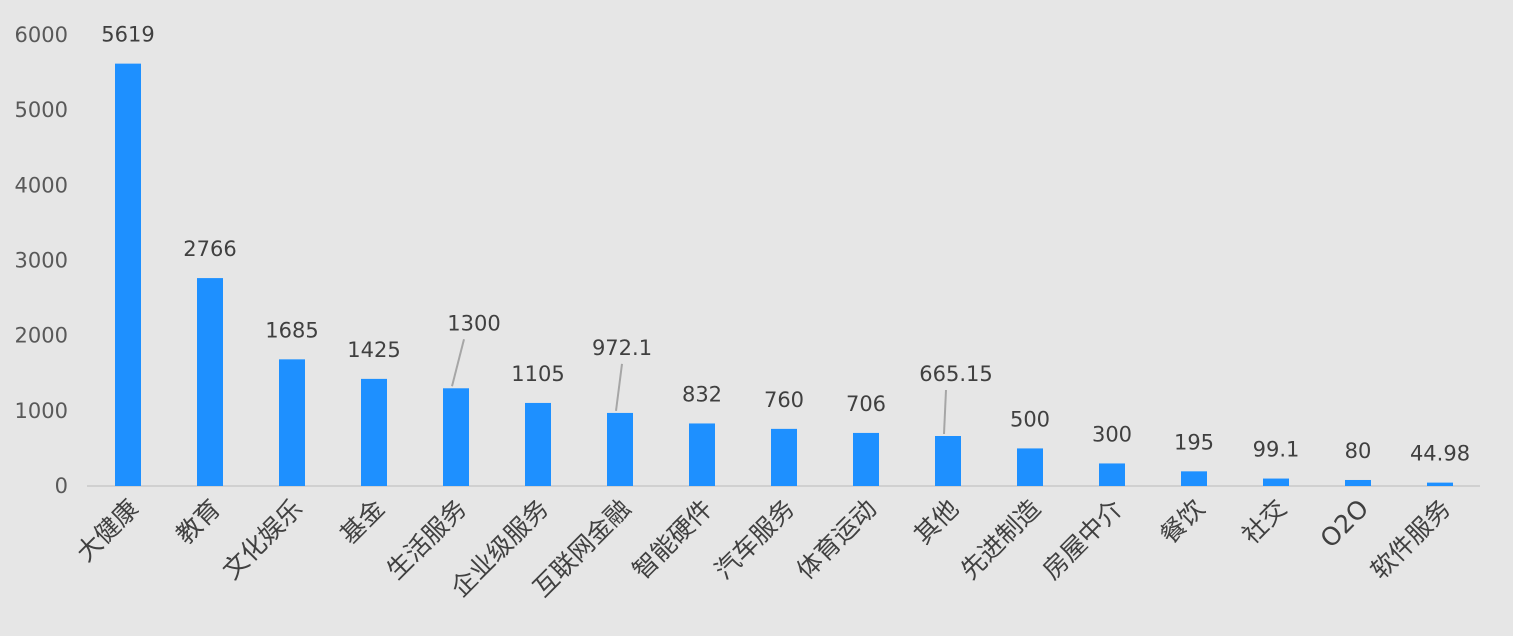 The width and height of the screenshot is (1513, 636). I want to click on x-tick-label: 软件服务, so click(1410, 539).